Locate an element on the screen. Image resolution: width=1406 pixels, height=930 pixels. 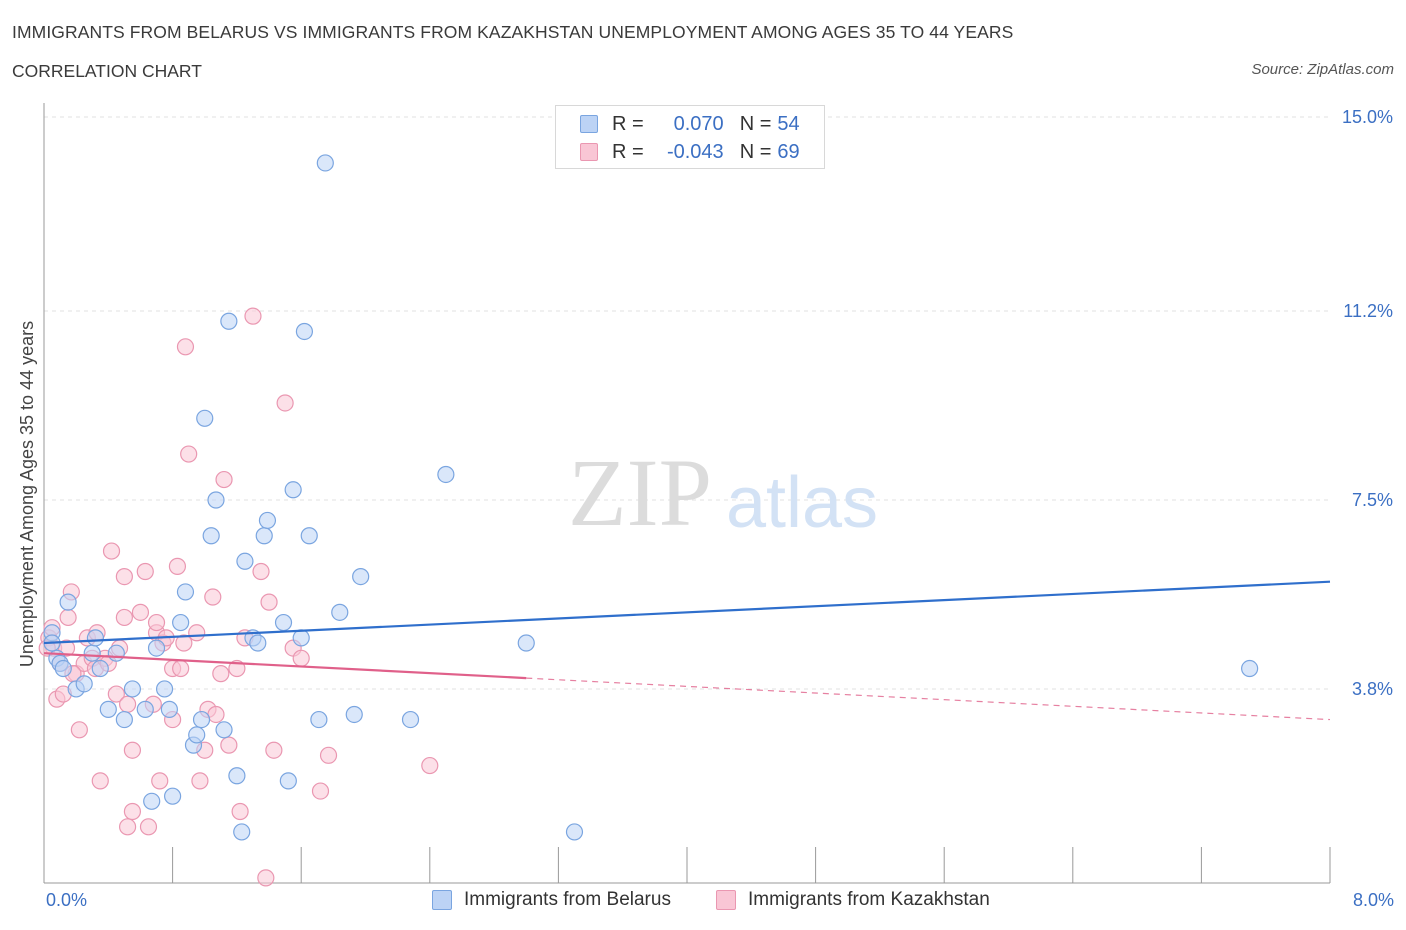
r-label: R = is located at coordinates (628, 151).